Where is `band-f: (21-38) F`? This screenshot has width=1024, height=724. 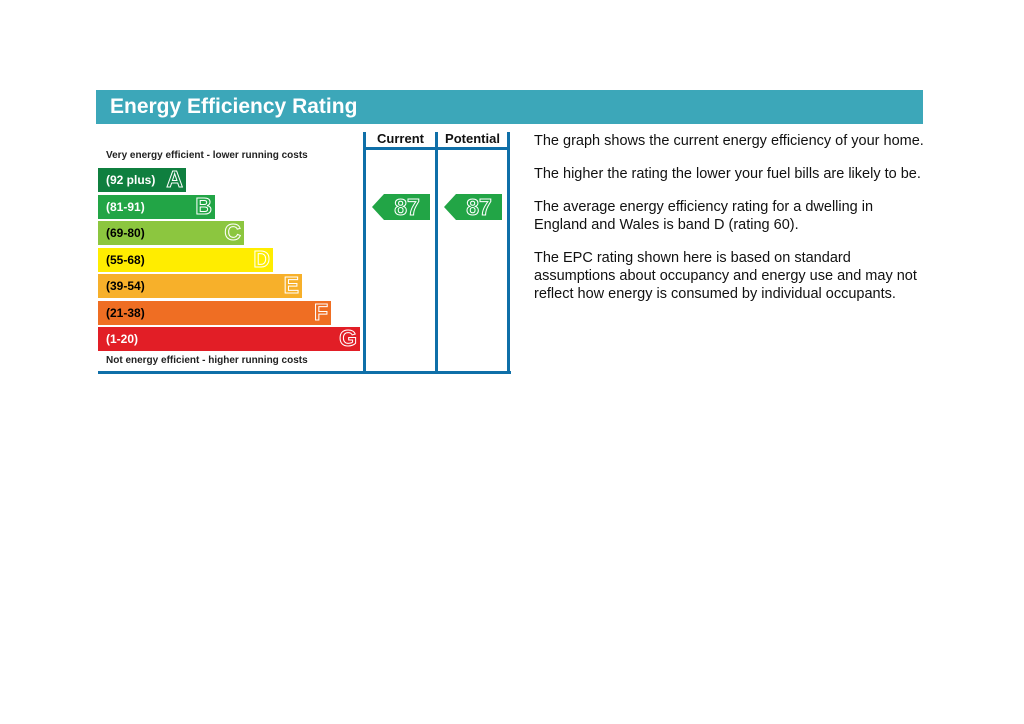 band-f: (21-38) F is located at coordinates (214, 311).